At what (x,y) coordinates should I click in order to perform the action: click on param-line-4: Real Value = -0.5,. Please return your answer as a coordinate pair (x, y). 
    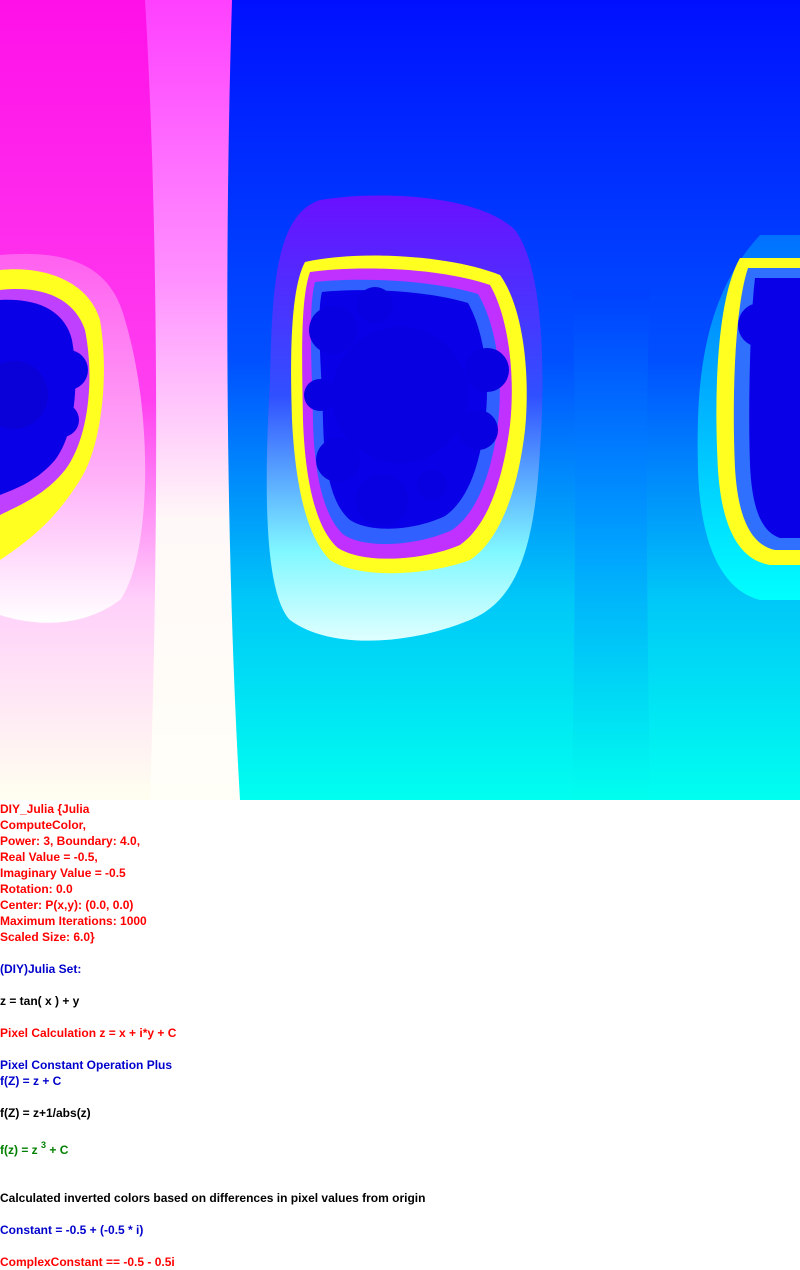
    Looking at the image, I should click on (49, 857).